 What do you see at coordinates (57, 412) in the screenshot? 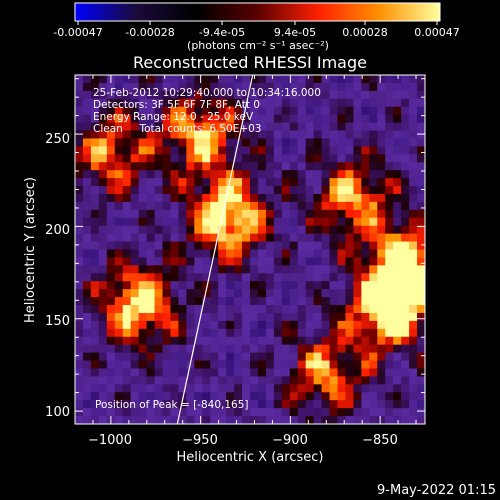
I see `y-tick-label-0: 100` at bounding box center [57, 412].